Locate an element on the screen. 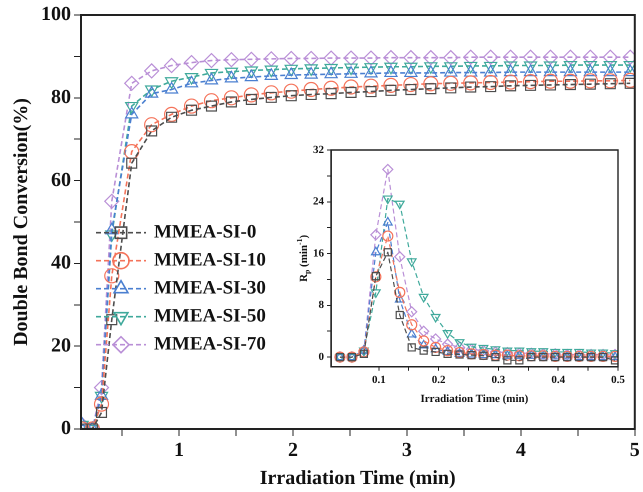 This screenshot has height=492, width=643. legend-label: MMEA-SI-70 is located at coordinates (210, 344).